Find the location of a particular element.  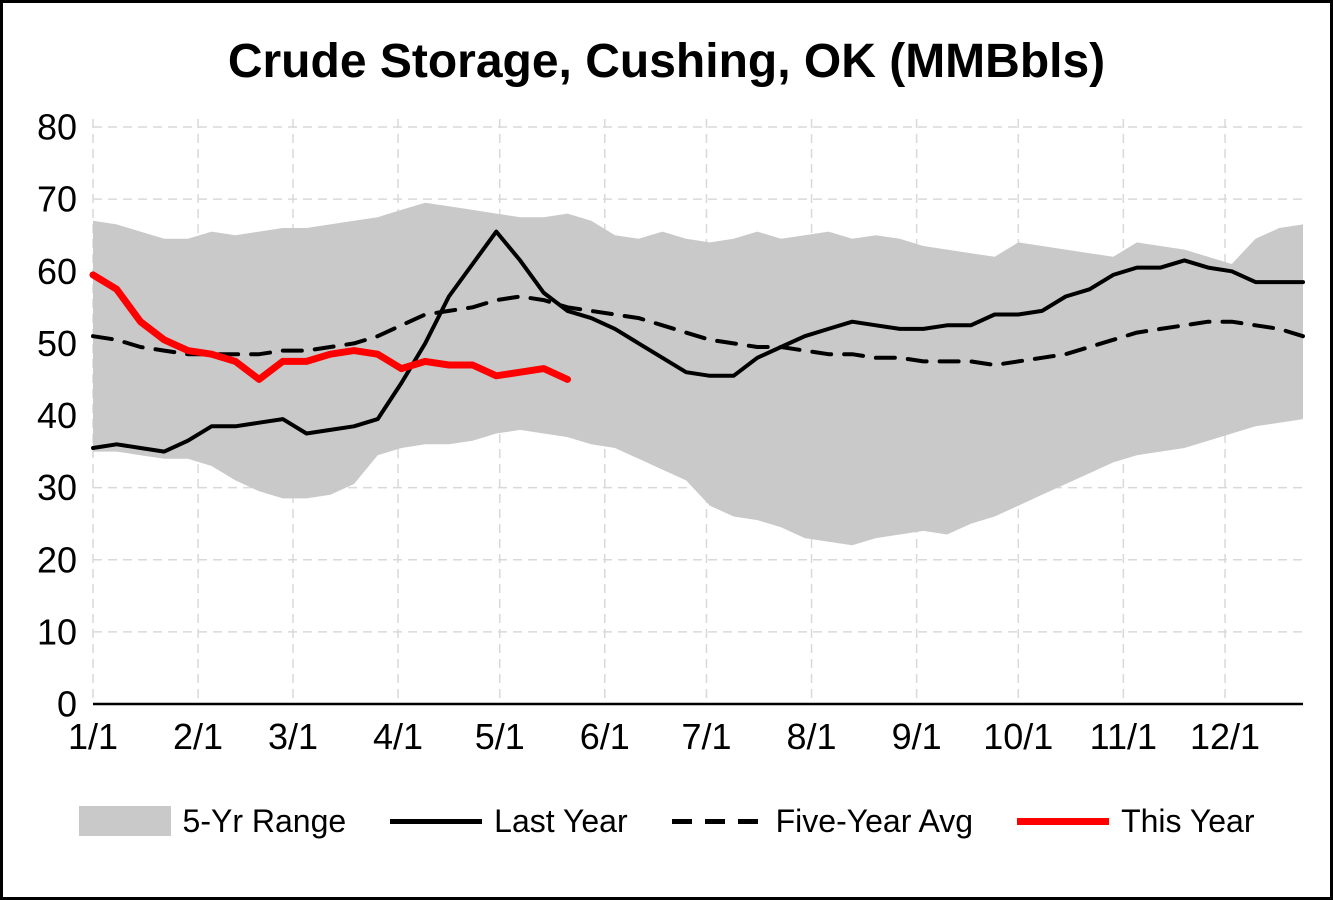

x-tick-label: 4/1 is located at coordinates (398, 736).